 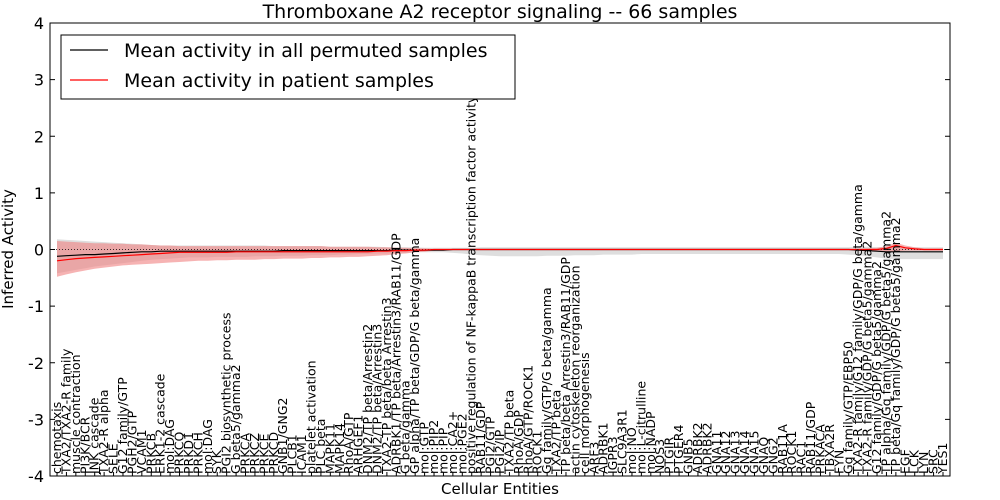 What do you see at coordinates (565, 366) in the screenshot?
I see `entity-label: TP beta/beta Arrestin3/RAB11/GDP` at bounding box center [565, 366].